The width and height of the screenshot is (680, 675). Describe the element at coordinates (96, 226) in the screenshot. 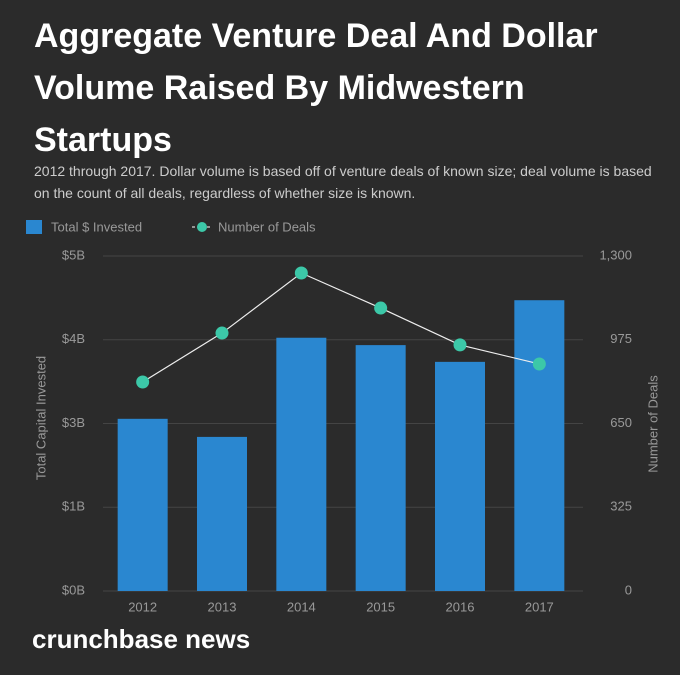

I see `legend-label: Total $ Invested` at that location.